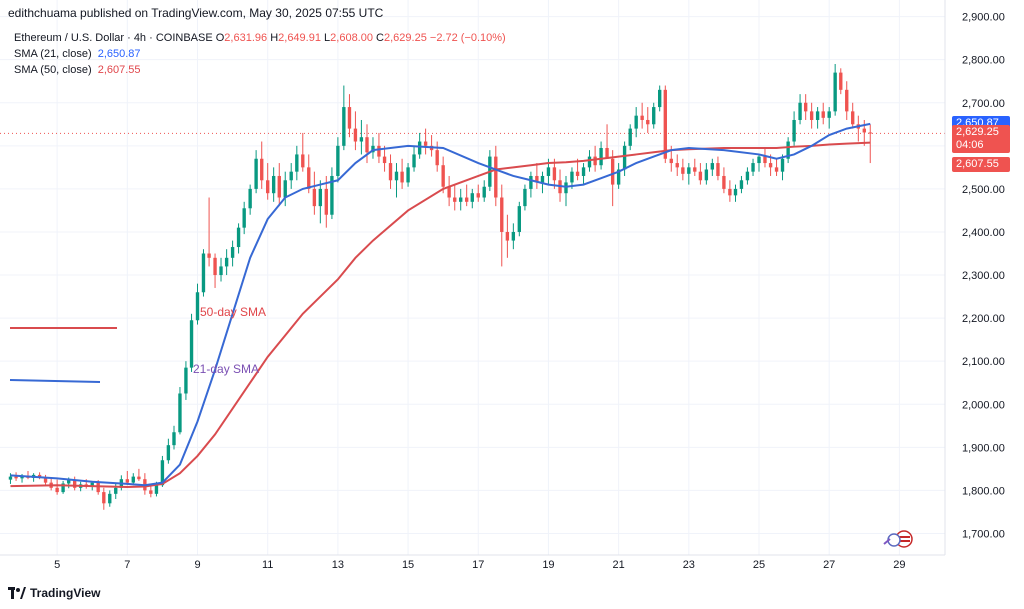 Image resolution: width=1024 pixels, height=609 pixels. I want to click on y-tick-label: 2,100.00, so click(983, 362).